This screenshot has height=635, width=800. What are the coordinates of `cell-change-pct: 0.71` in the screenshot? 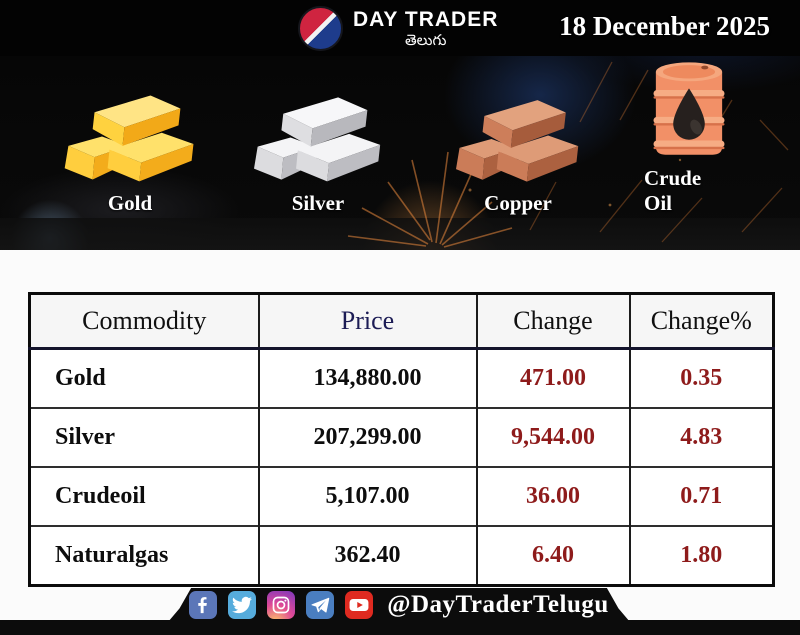 It's located at (701, 496).